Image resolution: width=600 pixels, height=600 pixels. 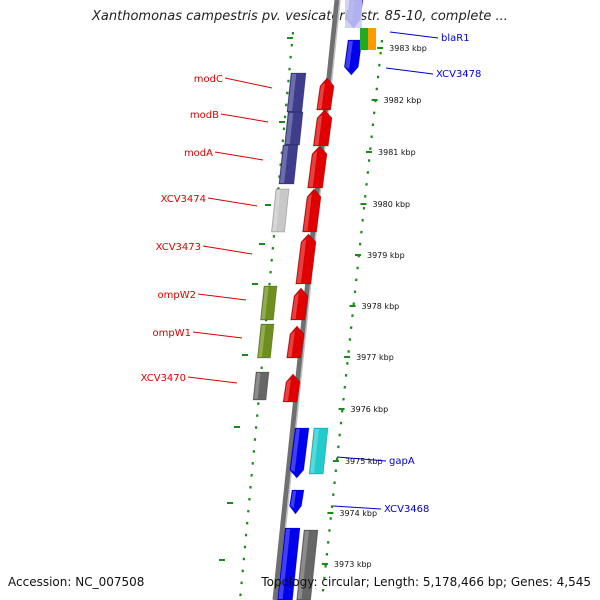 What do you see at coordinates (289, 128) in the screenshot?
I see `gene-modB-box-shade` at bounding box center [289, 128].